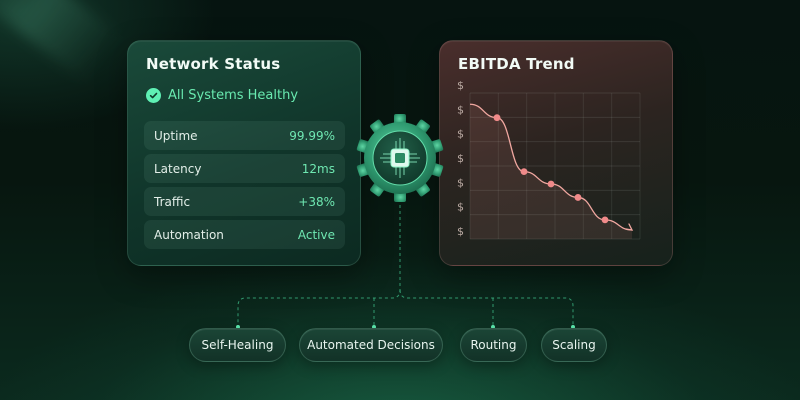 This screenshot has width=800, height=400. What do you see at coordinates (244, 135) in the screenshot?
I see `metric-row-uptime: Uptime 99.99%` at bounding box center [244, 135].